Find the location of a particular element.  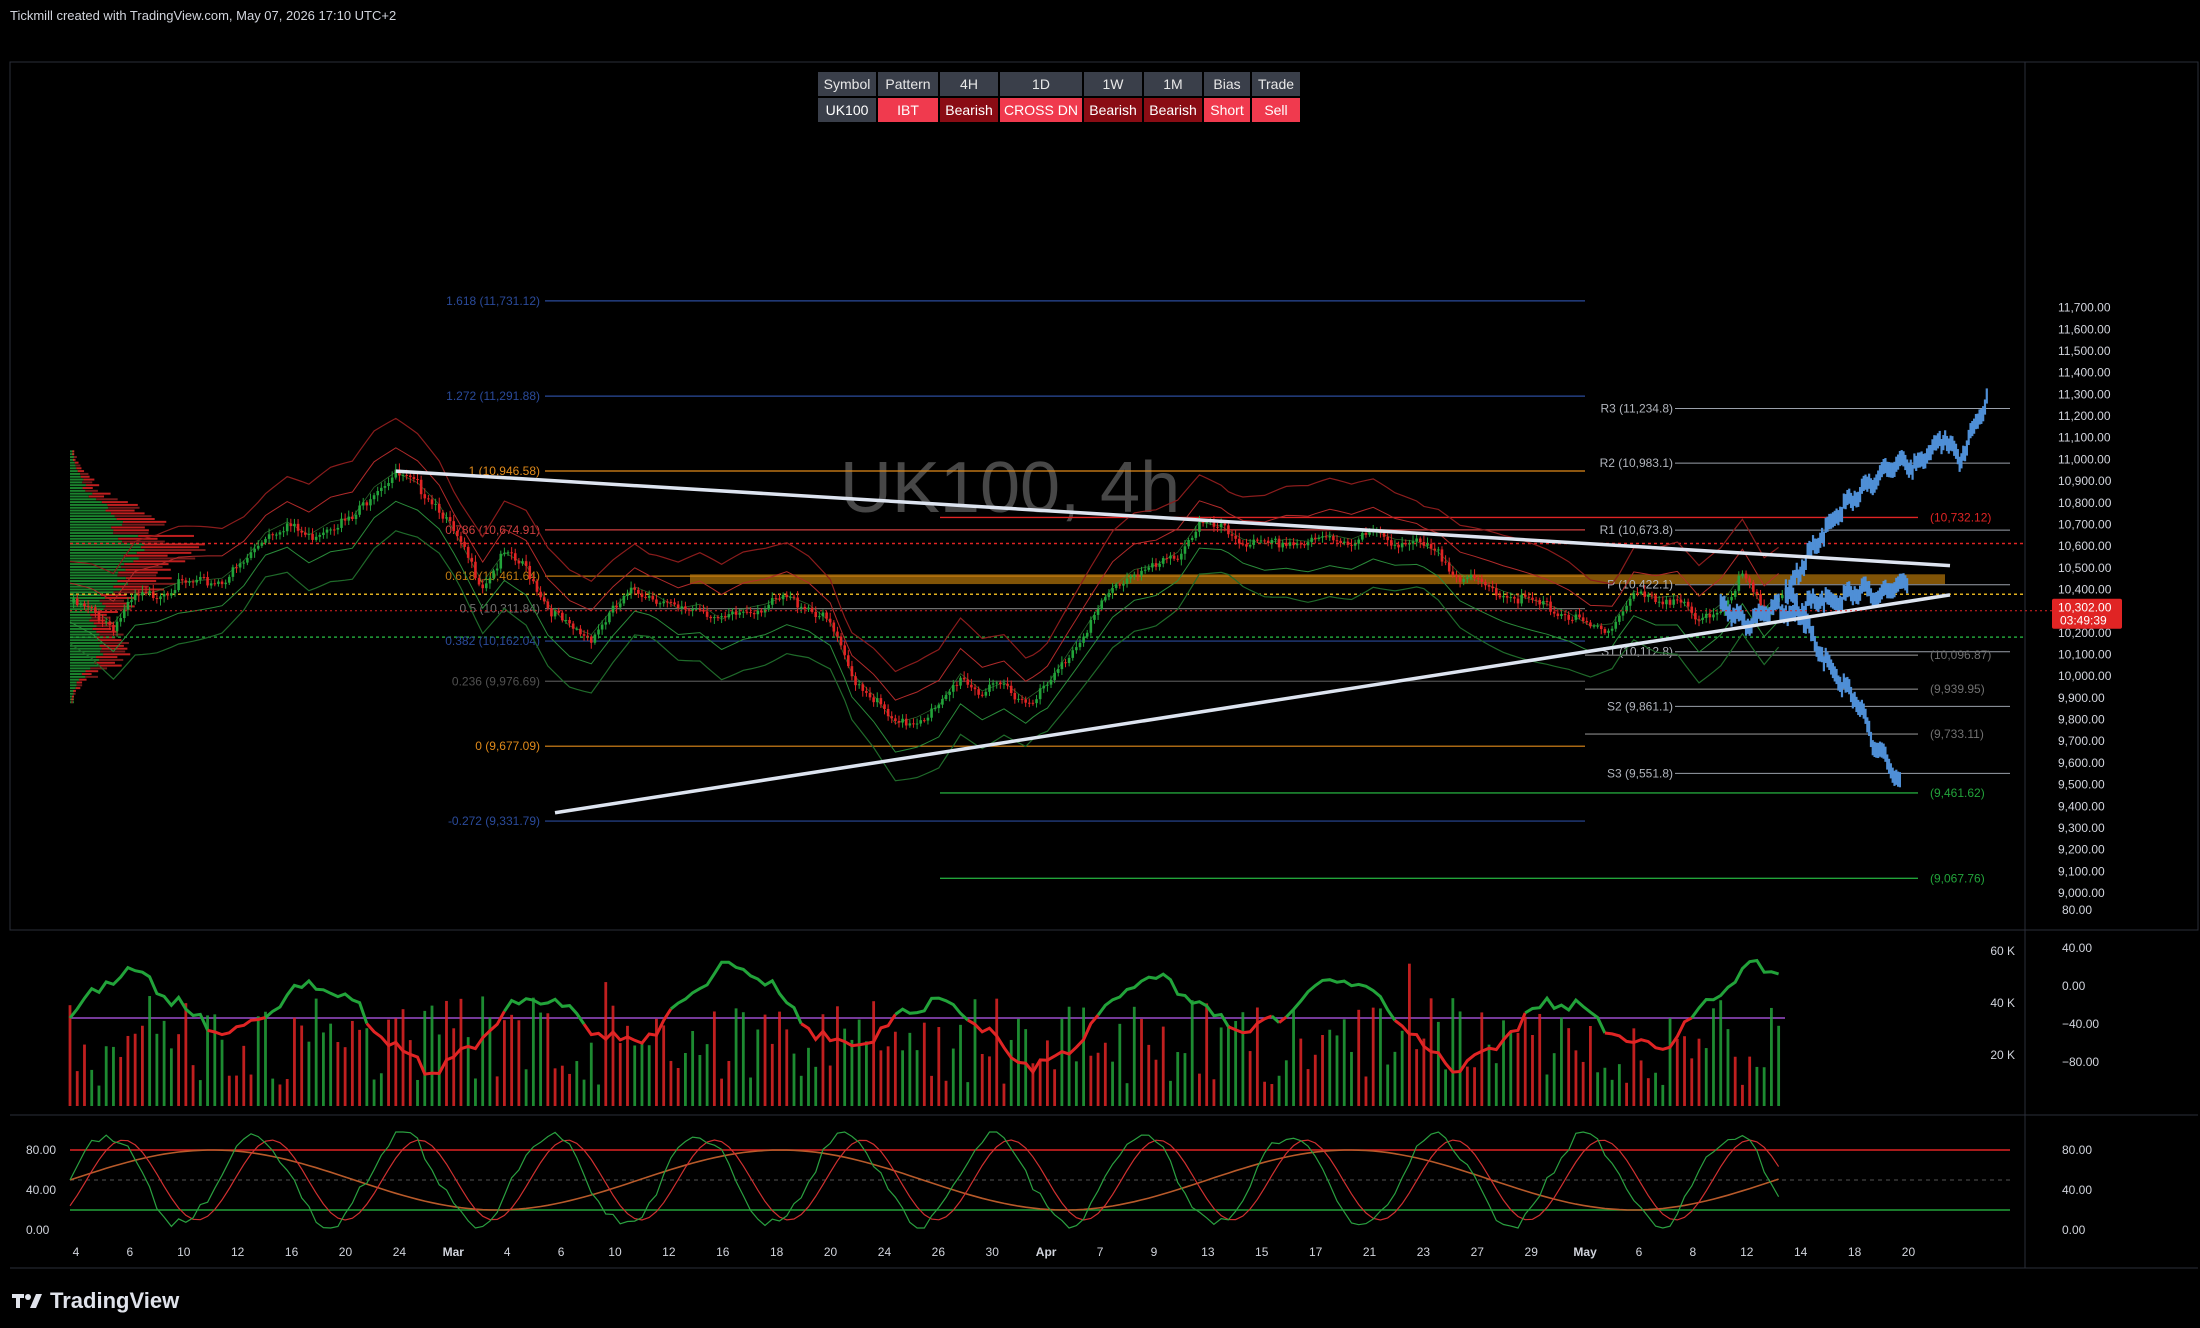

level-label: (9,067.76) is located at coordinates (1957, 878).